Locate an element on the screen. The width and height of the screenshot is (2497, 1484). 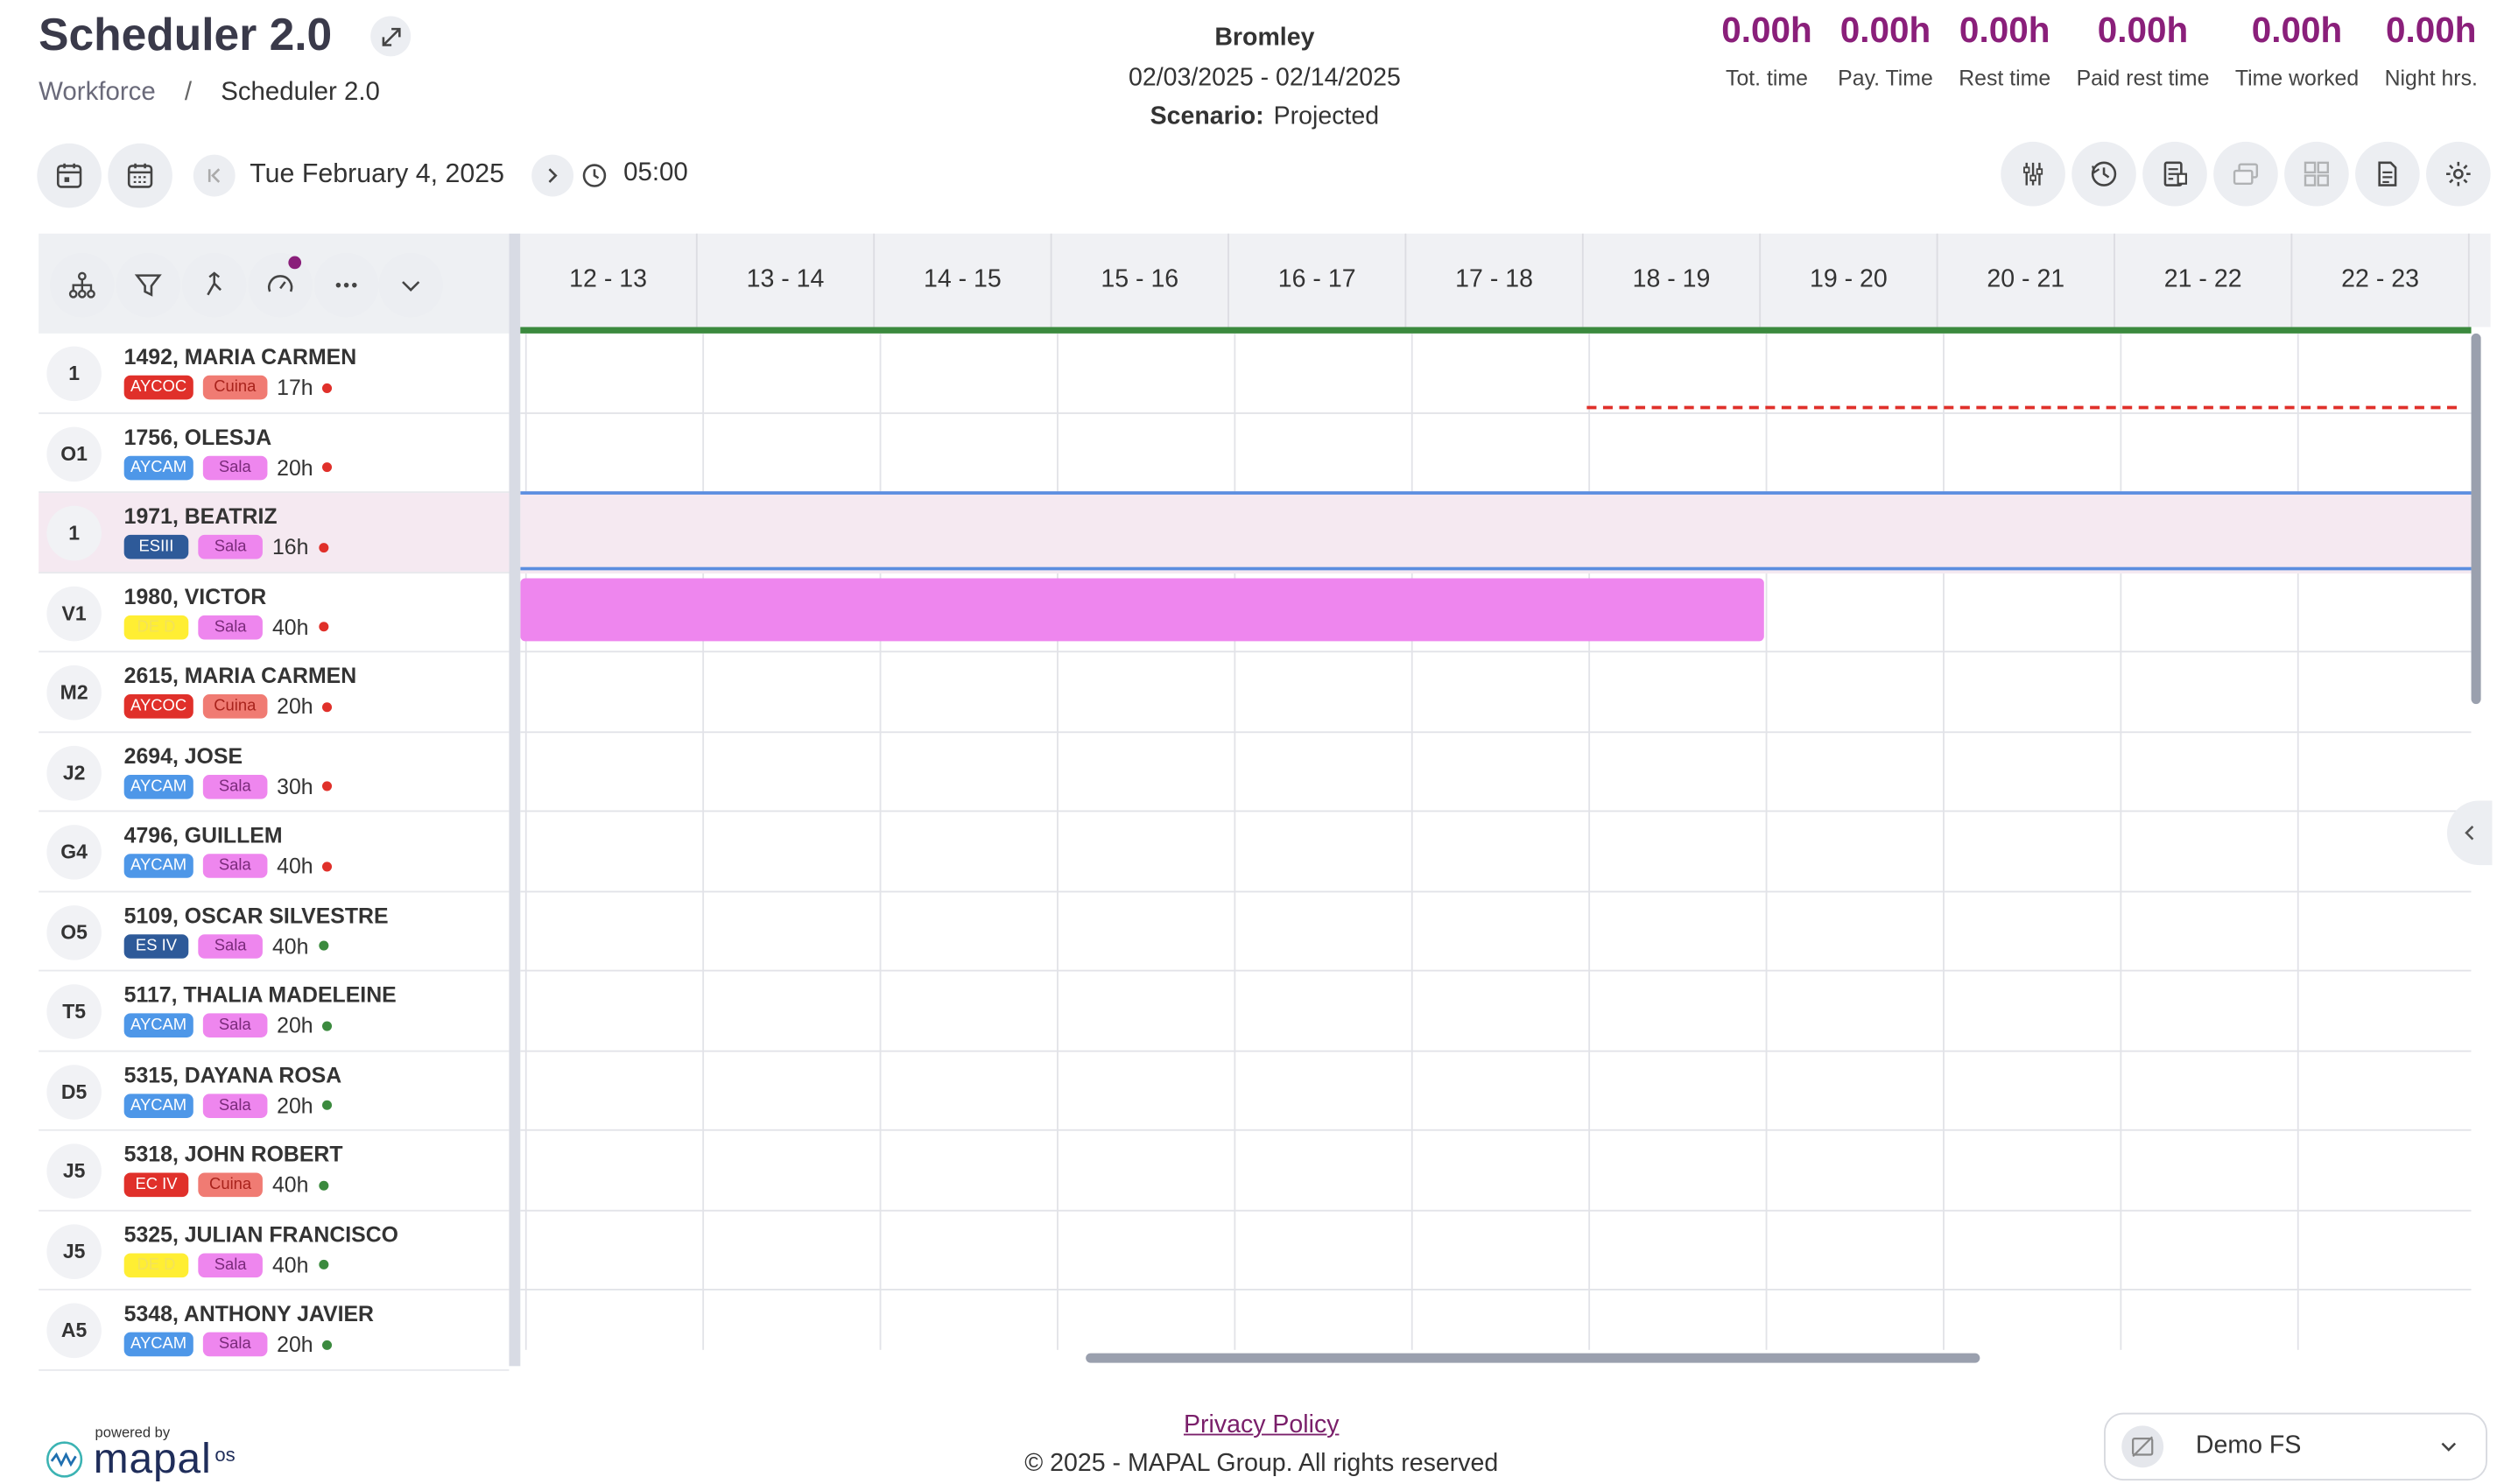
vertical-scrollbar is located at coordinates (2476, 519).